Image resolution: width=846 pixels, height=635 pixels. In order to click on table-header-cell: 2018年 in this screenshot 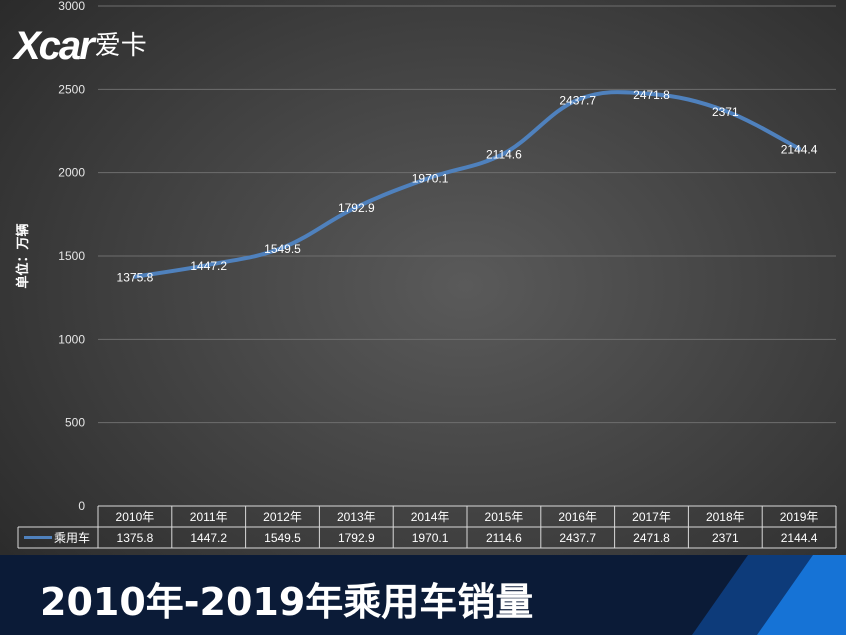, I will do `click(725, 517)`.